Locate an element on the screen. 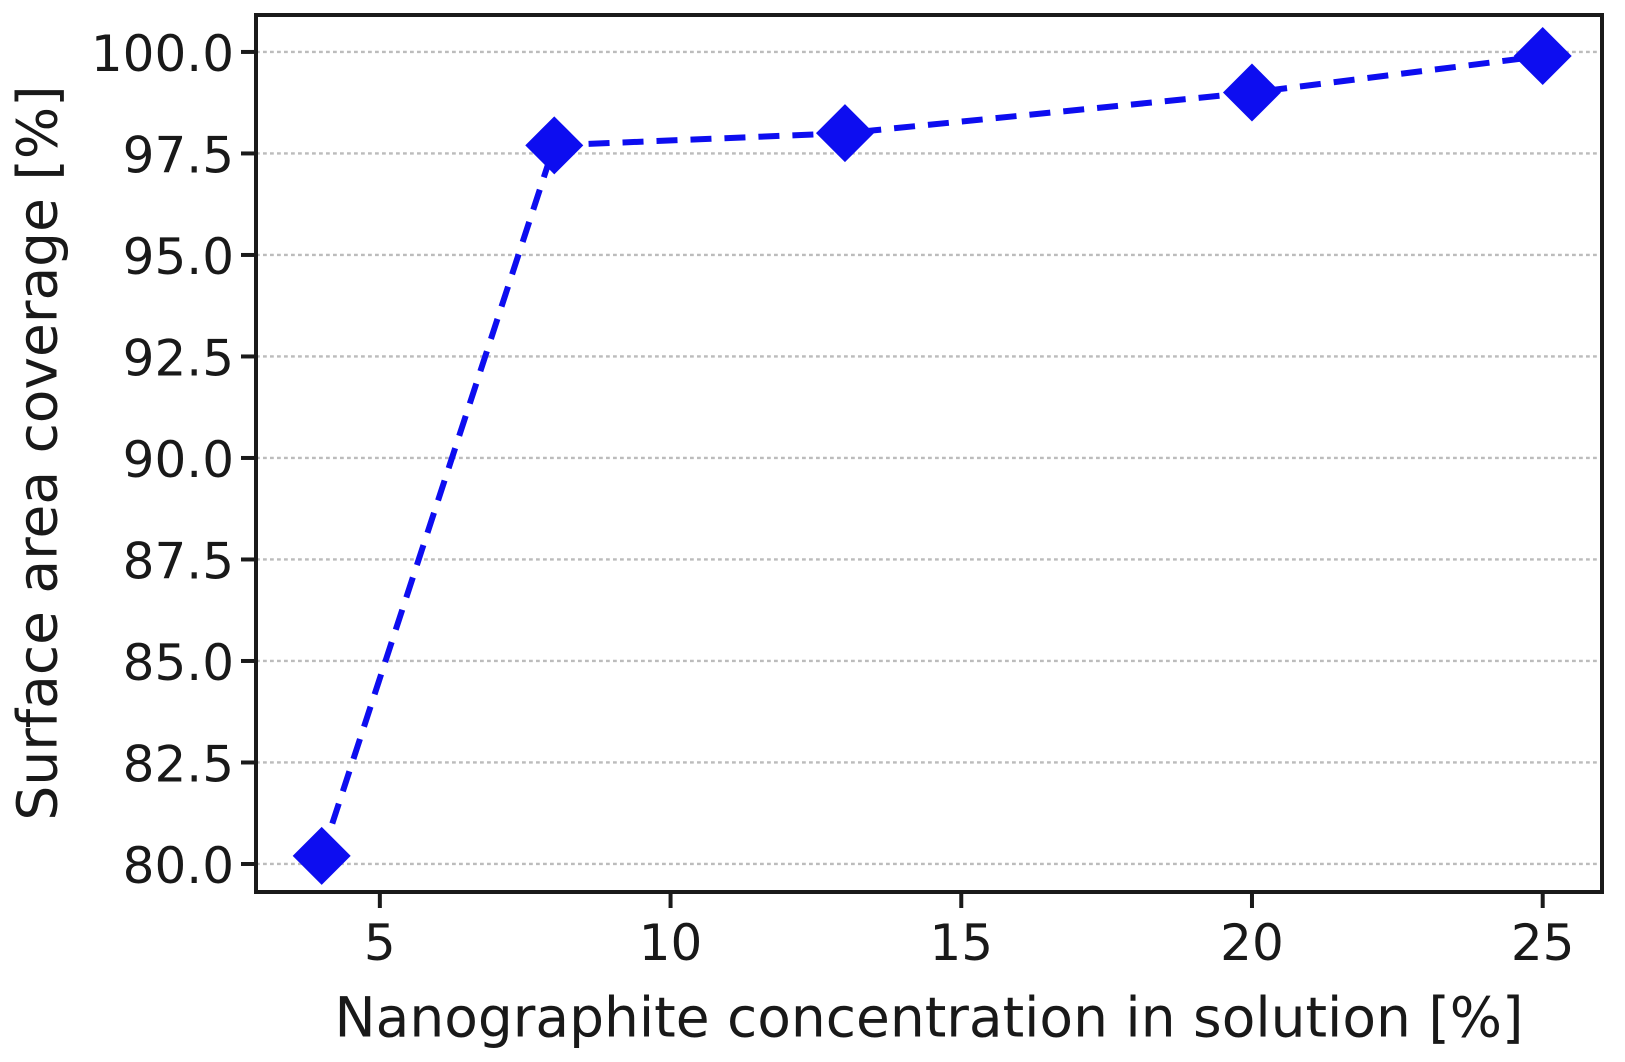 This screenshot has height=1062, width=1625. y-tick-label: 87.5 is located at coordinates (178, 561).